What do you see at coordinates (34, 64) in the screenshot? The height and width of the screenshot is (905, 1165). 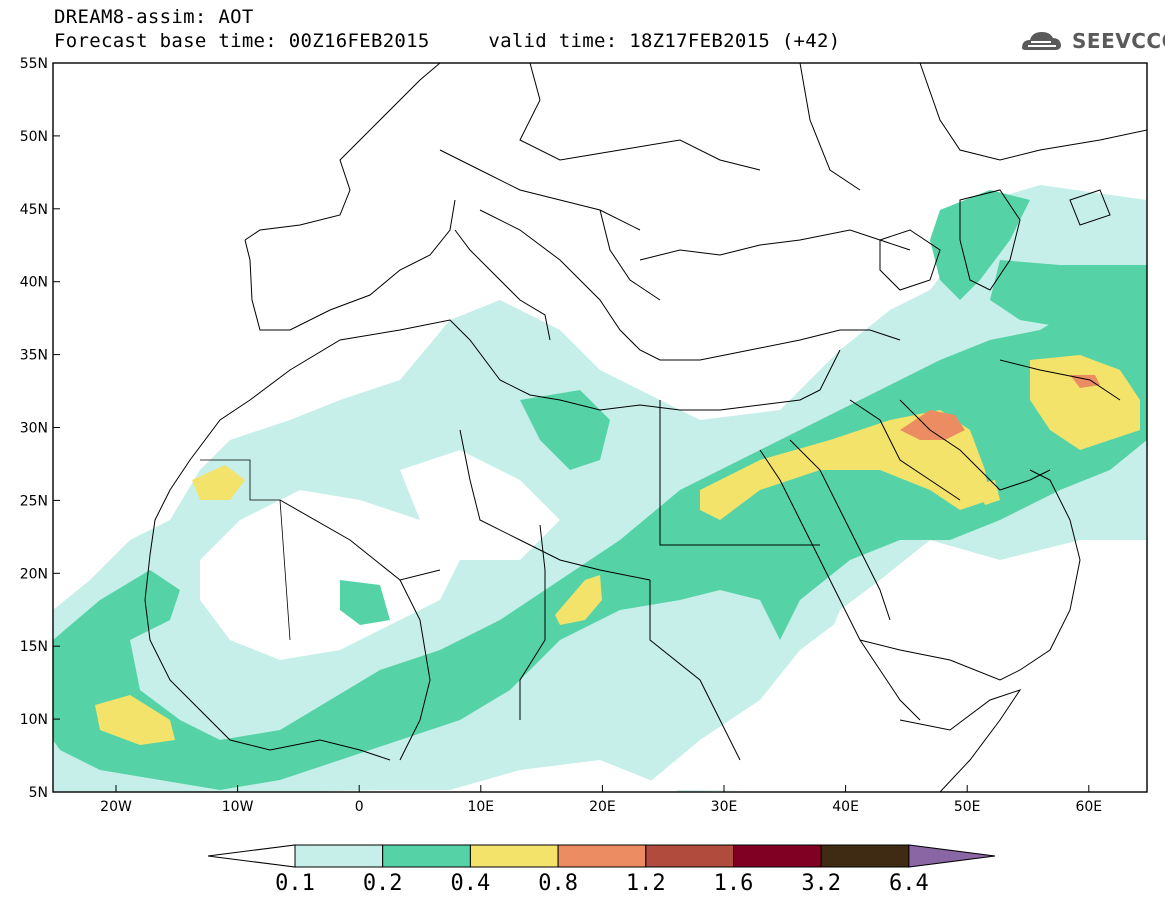 I see `latitude-label: 55N` at bounding box center [34, 64].